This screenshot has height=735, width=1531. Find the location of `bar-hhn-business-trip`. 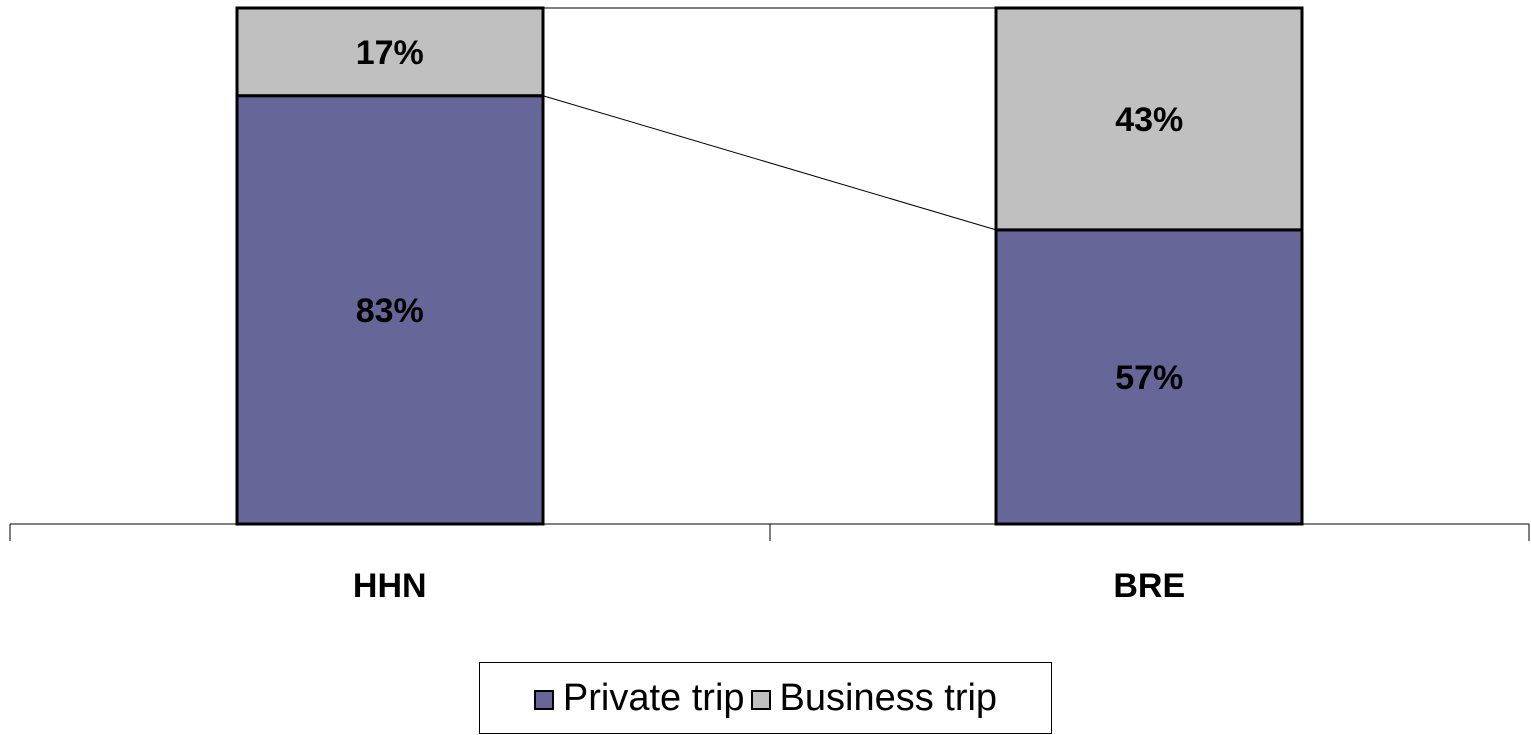

bar-hhn-business-trip is located at coordinates (390, 52).